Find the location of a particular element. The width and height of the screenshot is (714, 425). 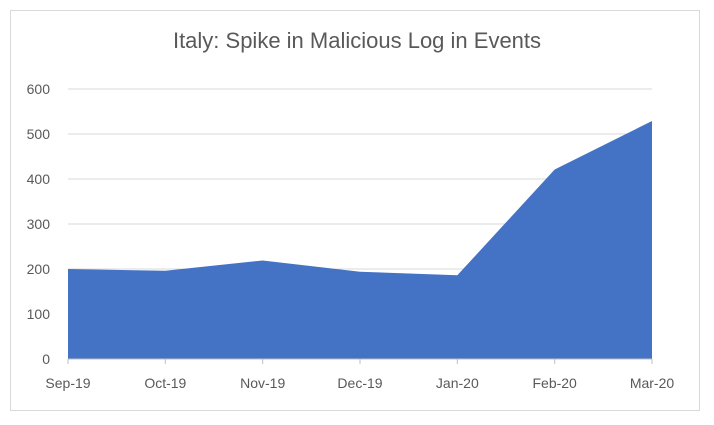

y-axis-ticks: 0 100 200 300 400 500 600 is located at coordinates (39, 224).